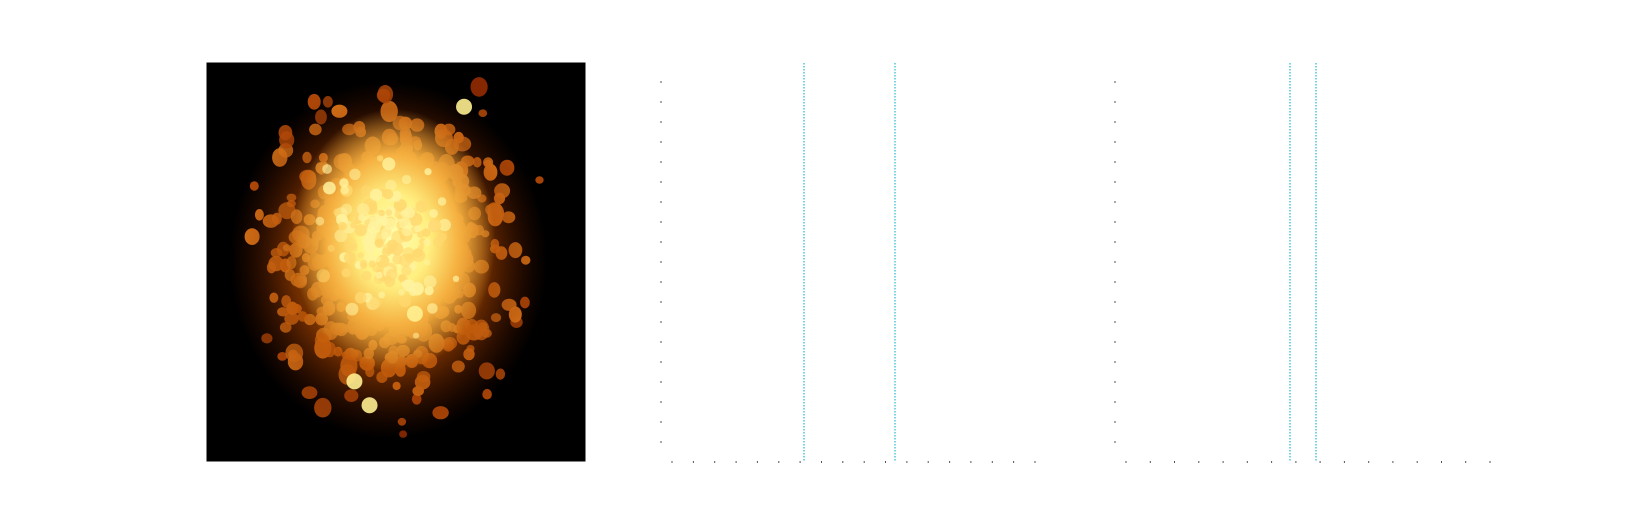  I want to click on plot-3-vertical-lines, so click(1303, 262).